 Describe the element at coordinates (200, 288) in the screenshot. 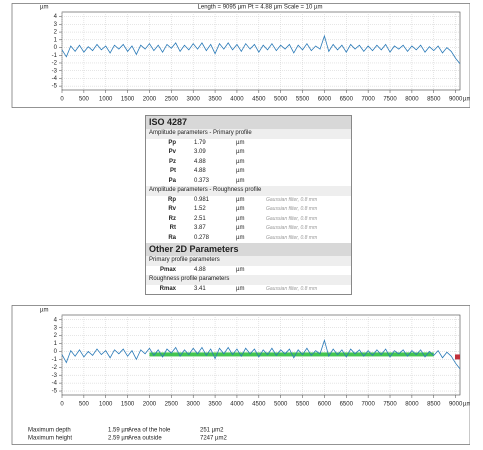

I see `cell: 3.41` at that location.